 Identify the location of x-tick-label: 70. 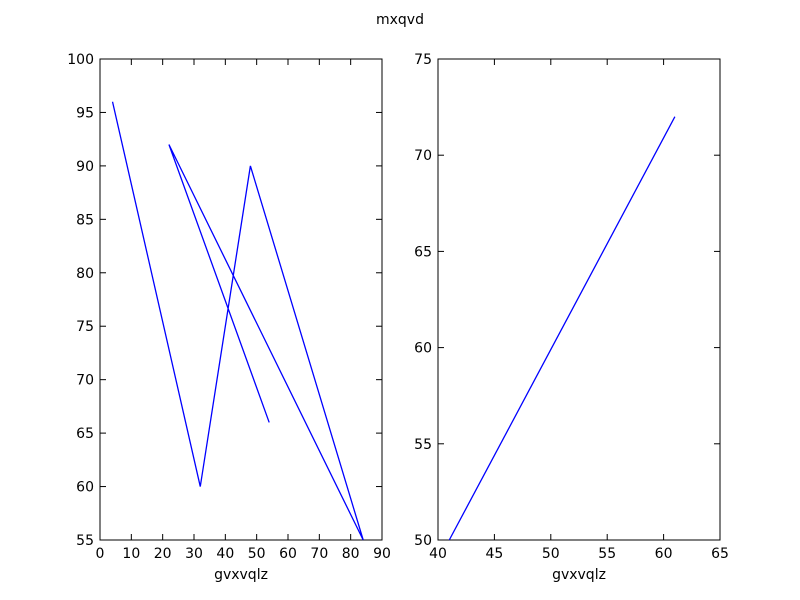
(319, 554).